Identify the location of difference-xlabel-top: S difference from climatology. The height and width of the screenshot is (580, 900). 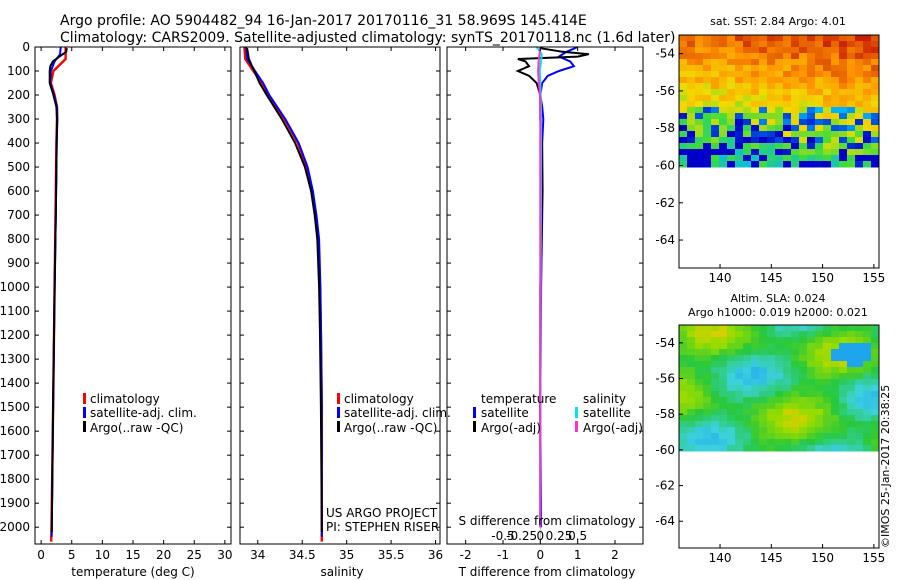
(547, 521).